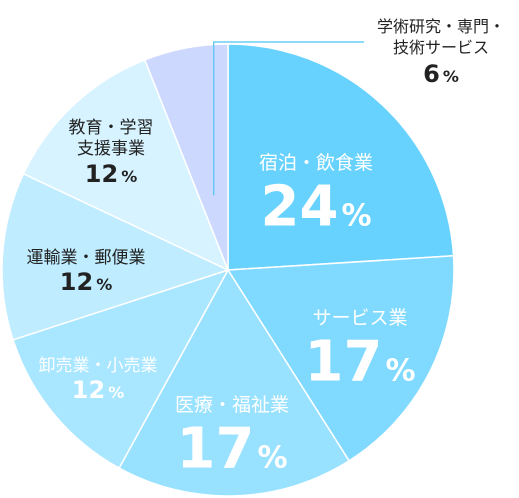 Image resolution: width=519 pixels, height=498 pixels. What do you see at coordinates (441, 74) in the screenshot?
I see `slice-value: 6%` at bounding box center [441, 74].